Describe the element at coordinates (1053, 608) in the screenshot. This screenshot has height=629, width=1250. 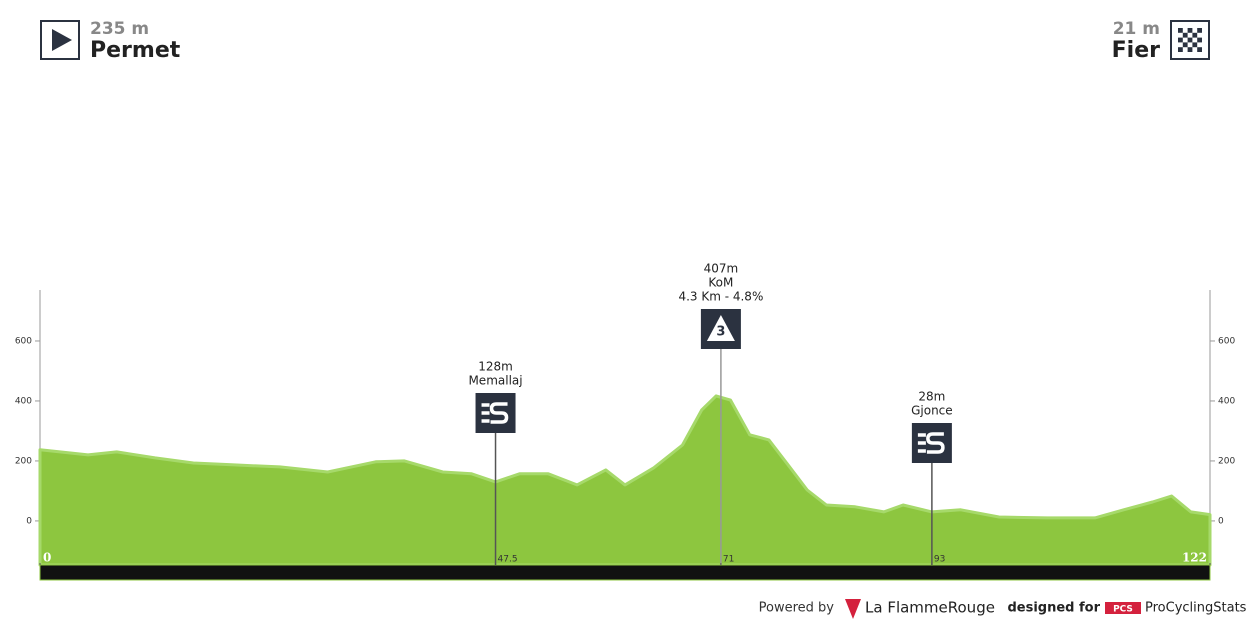
I see `designed-for: designed for` at that location.